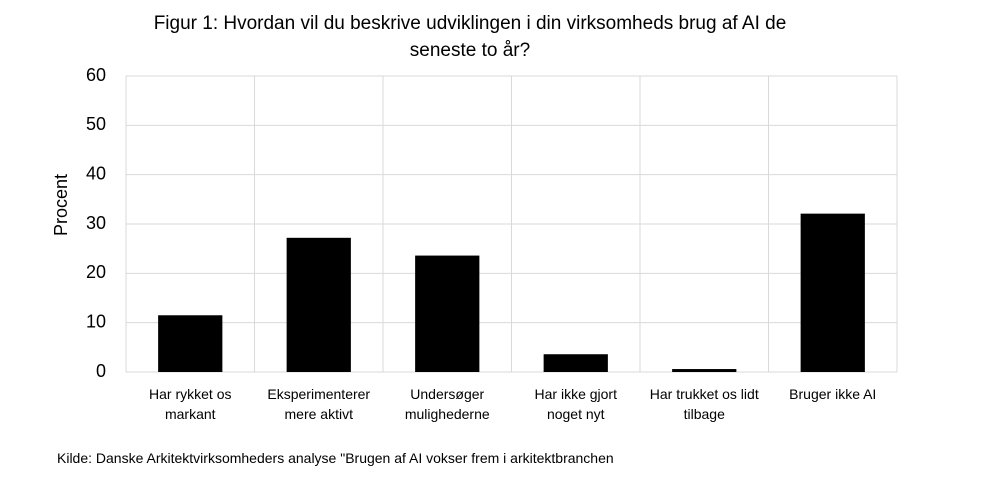  What do you see at coordinates (96, 173) in the screenshot?
I see `y-tick-label: 40` at bounding box center [96, 173].